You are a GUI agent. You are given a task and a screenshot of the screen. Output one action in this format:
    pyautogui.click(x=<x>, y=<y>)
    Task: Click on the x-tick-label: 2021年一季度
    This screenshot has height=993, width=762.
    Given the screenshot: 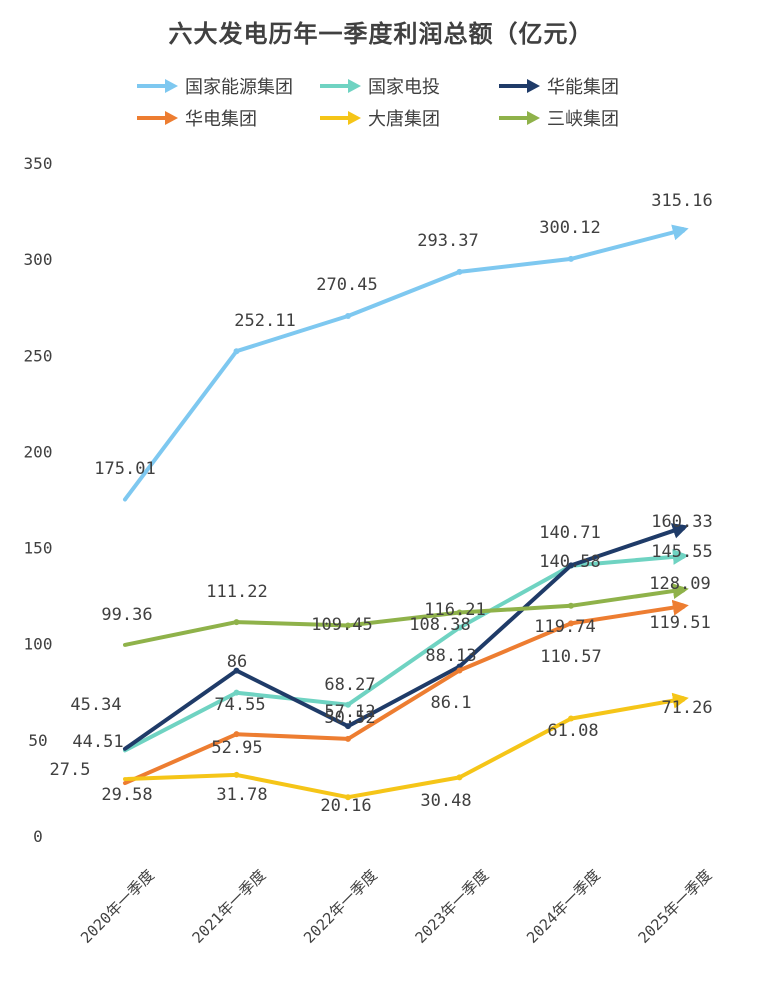 What is the action you would take?
    pyautogui.click(x=229, y=906)
    